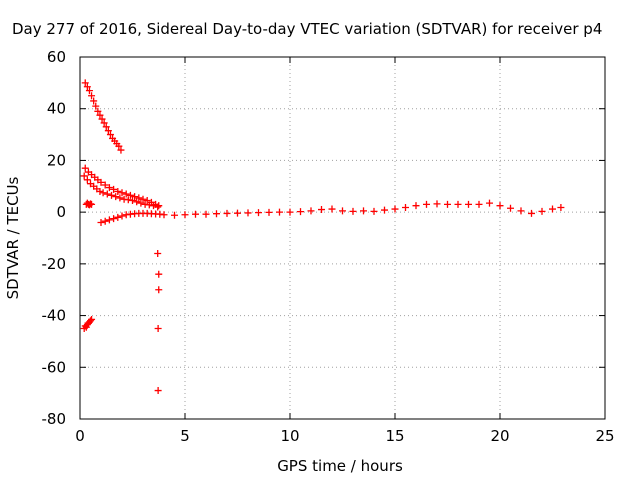 The image size is (640, 480). What do you see at coordinates (340, 466) in the screenshot?
I see `x-axis-label: GPS time / hours` at bounding box center [340, 466].